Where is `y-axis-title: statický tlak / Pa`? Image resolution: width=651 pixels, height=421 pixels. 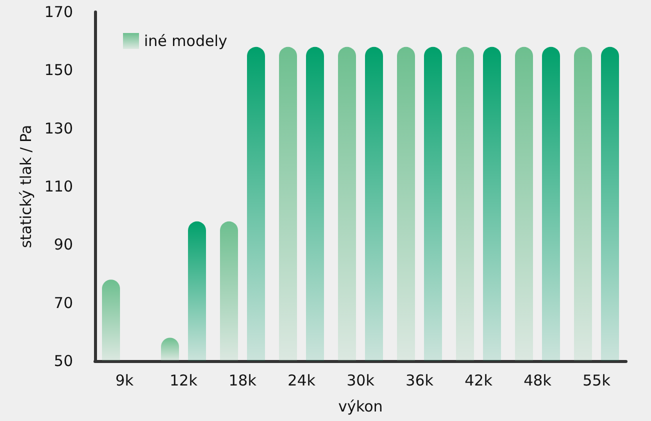
y-axis-title: statický tlak / Pa is located at coordinates (25, 186).